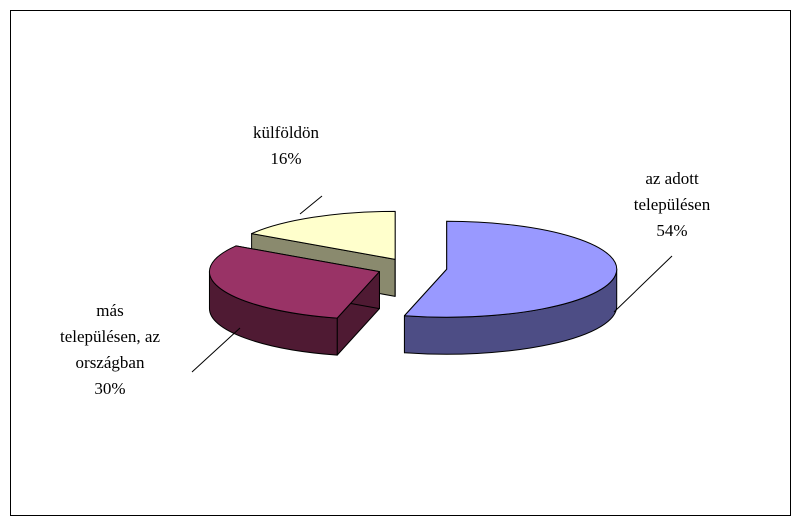 The height and width of the screenshot is (527, 803). What do you see at coordinates (286, 132) in the screenshot?
I see `category-label: külföldön` at bounding box center [286, 132].